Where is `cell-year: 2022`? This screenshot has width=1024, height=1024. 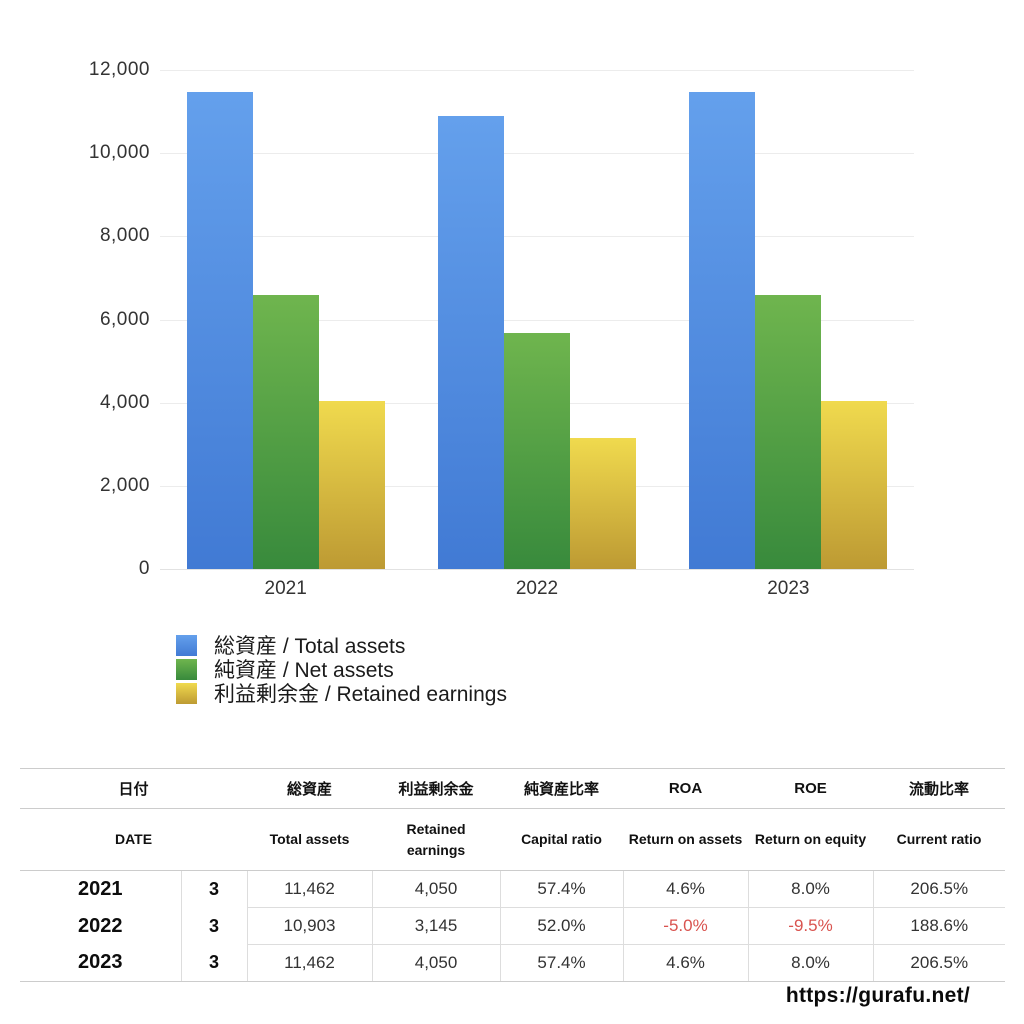
cell-year: 2022 is located at coordinates (100, 925).